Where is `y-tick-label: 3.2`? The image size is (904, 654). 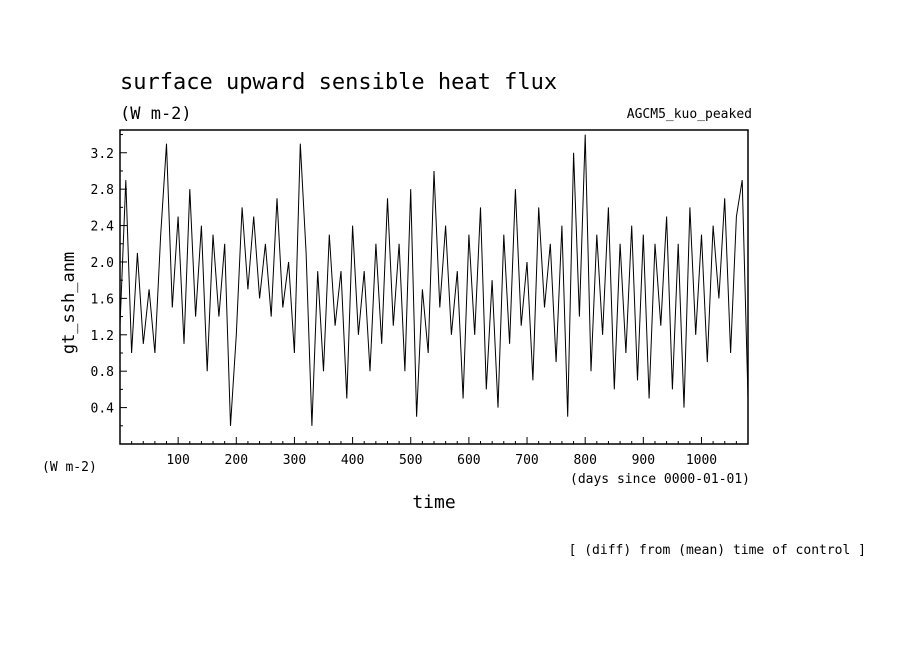
y-tick-label: 3.2 is located at coordinates (102, 154).